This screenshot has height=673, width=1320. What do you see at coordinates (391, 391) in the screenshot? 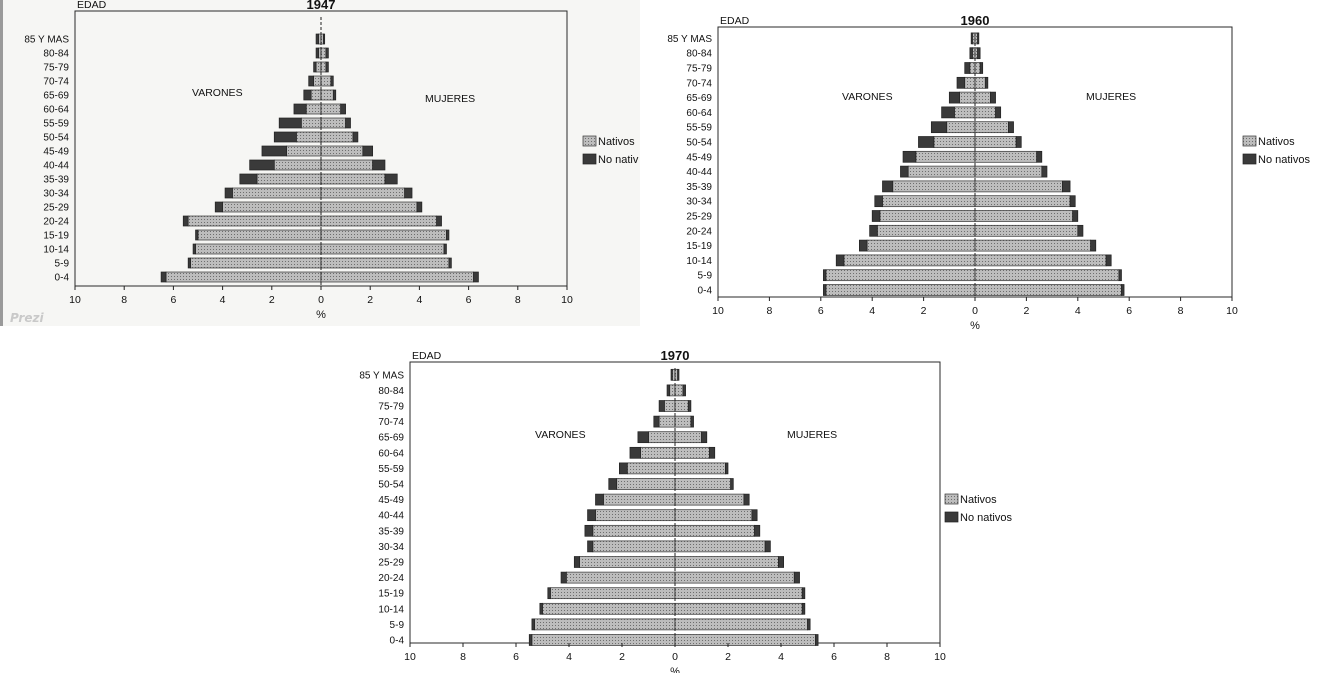
I see `category-label: 80-84` at bounding box center [391, 391].